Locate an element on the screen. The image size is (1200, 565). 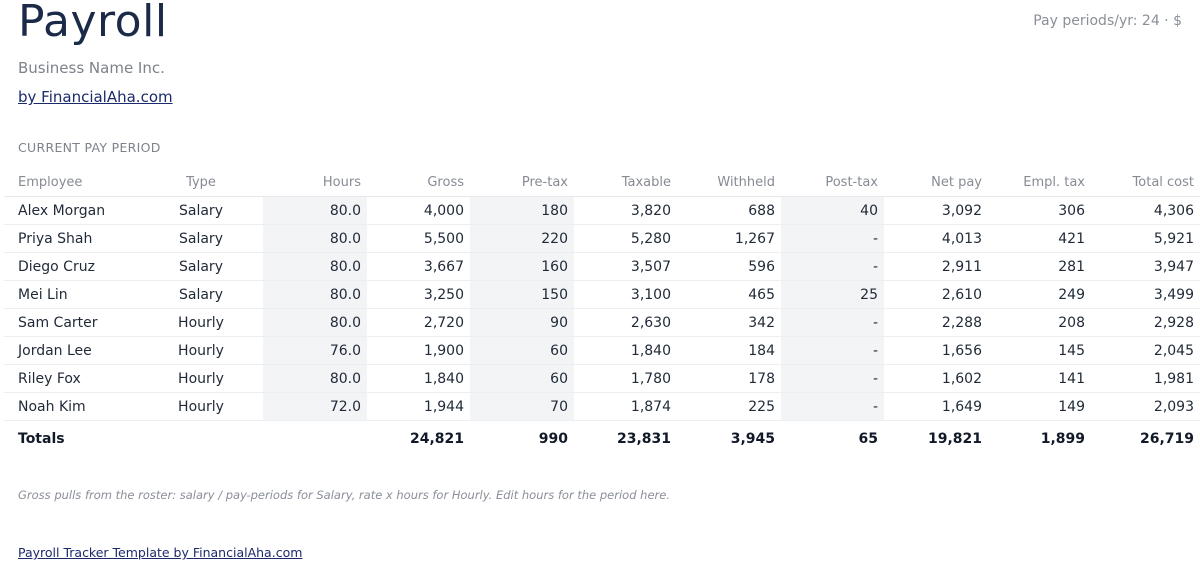
table-cell: 4,306 is located at coordinates (1145, 210).